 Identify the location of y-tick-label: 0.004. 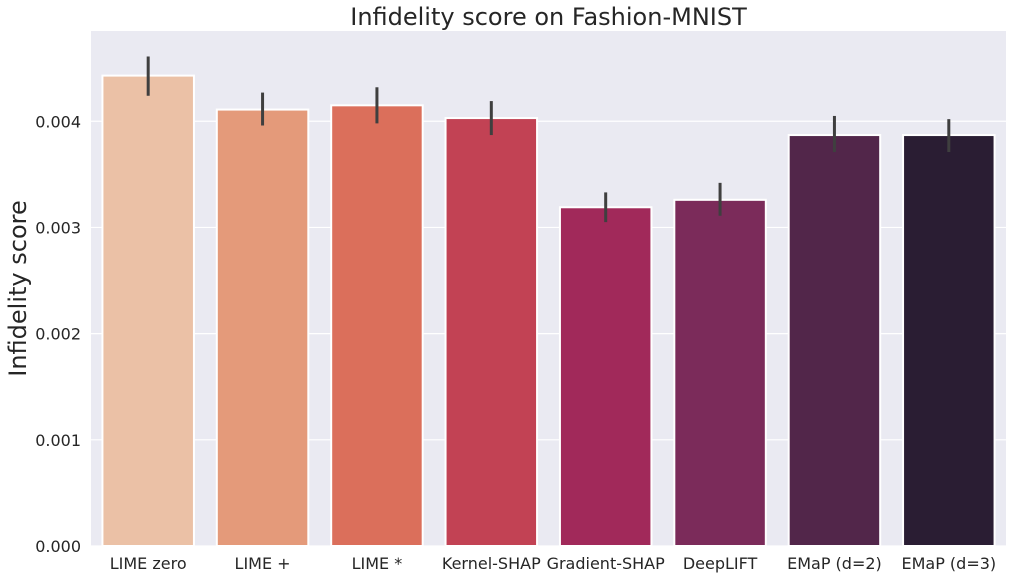
(58, 121).